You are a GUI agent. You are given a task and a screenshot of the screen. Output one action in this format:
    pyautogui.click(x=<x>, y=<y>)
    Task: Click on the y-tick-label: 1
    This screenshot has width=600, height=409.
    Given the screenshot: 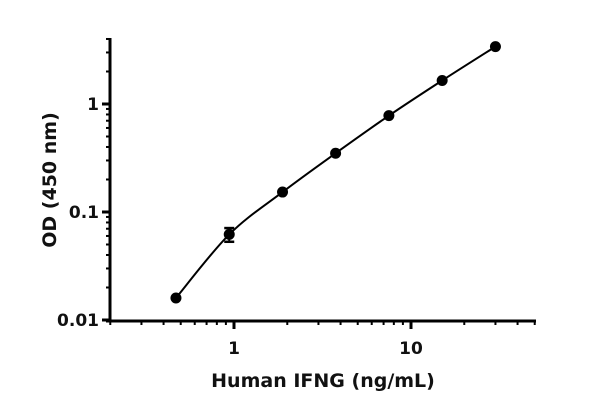 What is the action you would take?
    pyautogui.click(x=93, y=105)
    